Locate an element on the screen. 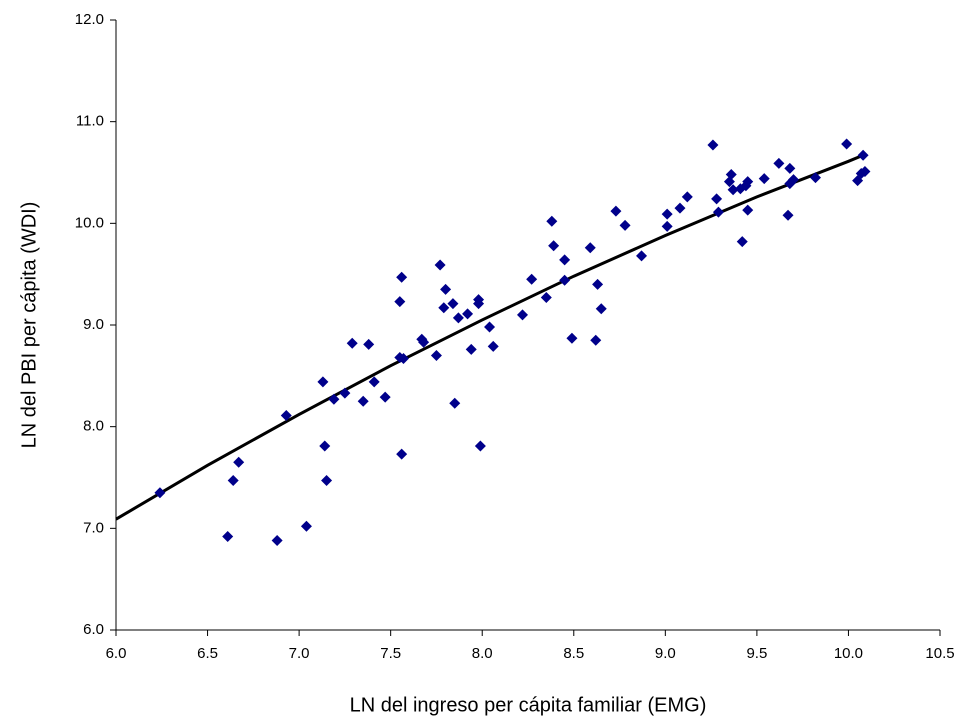  x-tick-label: 6.5 is located at coordinates (207, 653).